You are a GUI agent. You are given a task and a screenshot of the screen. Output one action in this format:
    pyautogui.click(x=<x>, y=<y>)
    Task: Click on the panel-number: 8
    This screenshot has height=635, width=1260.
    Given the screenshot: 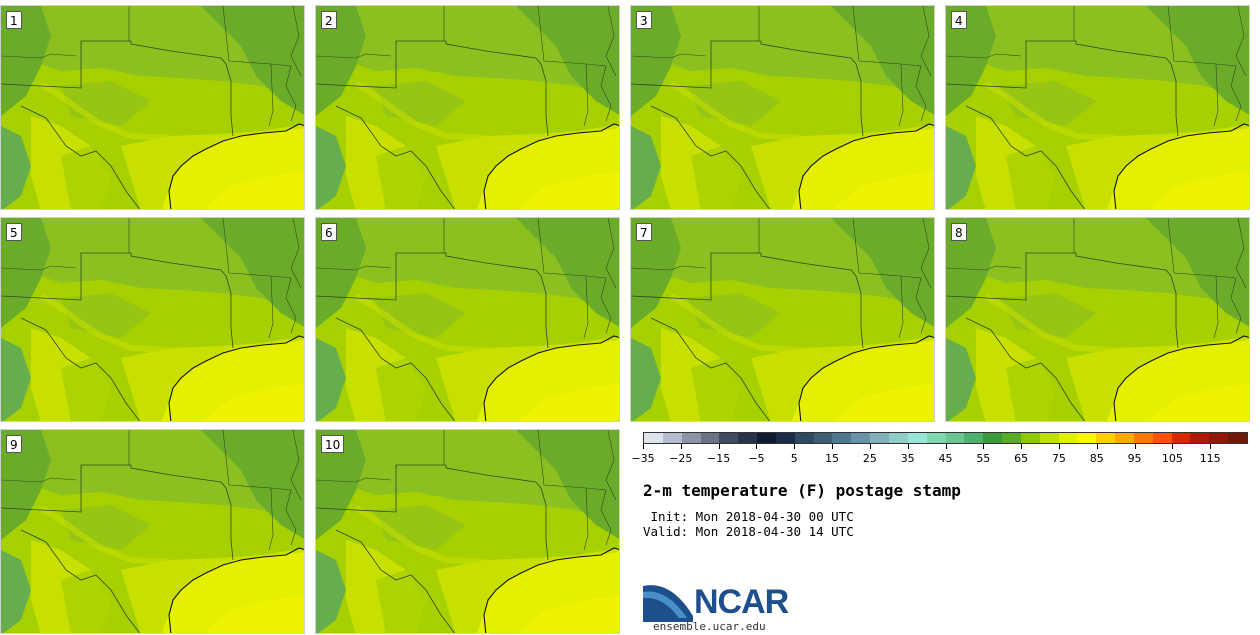 What is the action you would take?
    pyautogui.click(x=959, y=232)
    